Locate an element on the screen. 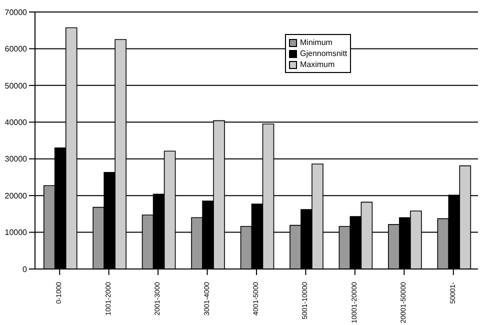  legend-label: Gjennomsnitt is located at coordinates (324, 53).